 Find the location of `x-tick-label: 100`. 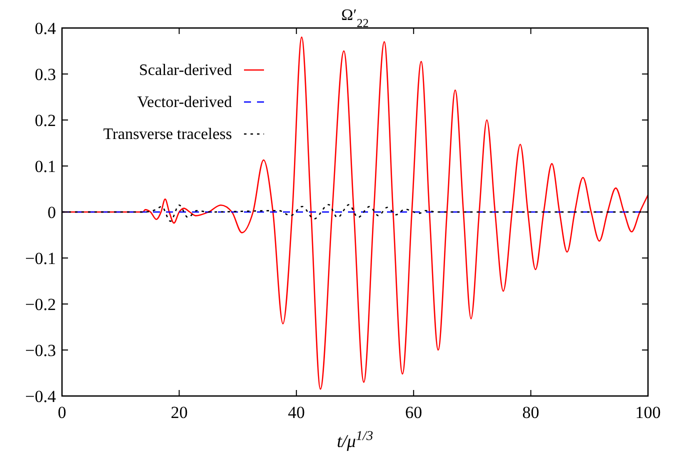

x-tick-label: 100 is located at coordinates (648, 412).